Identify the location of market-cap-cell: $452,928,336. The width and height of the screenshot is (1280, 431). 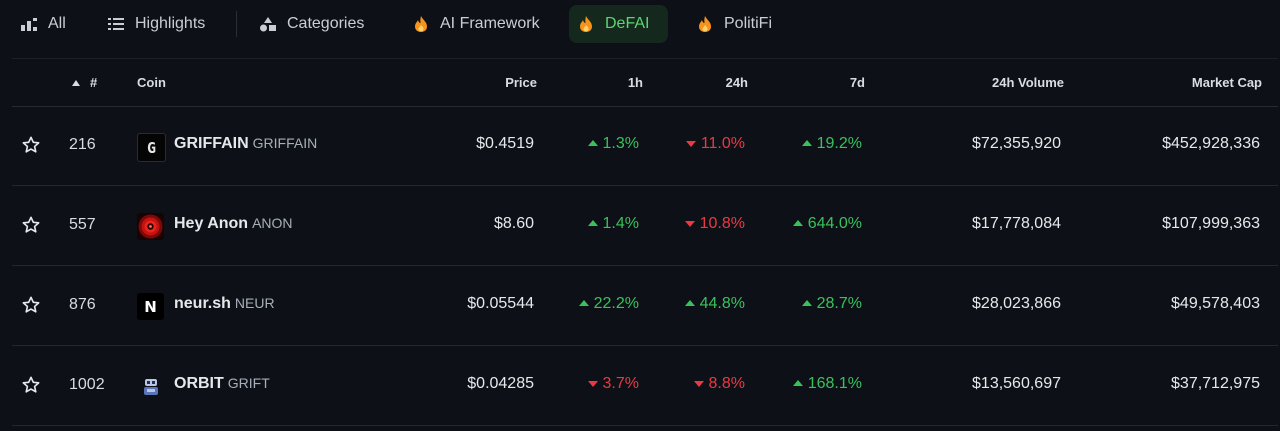
(1211, 143).